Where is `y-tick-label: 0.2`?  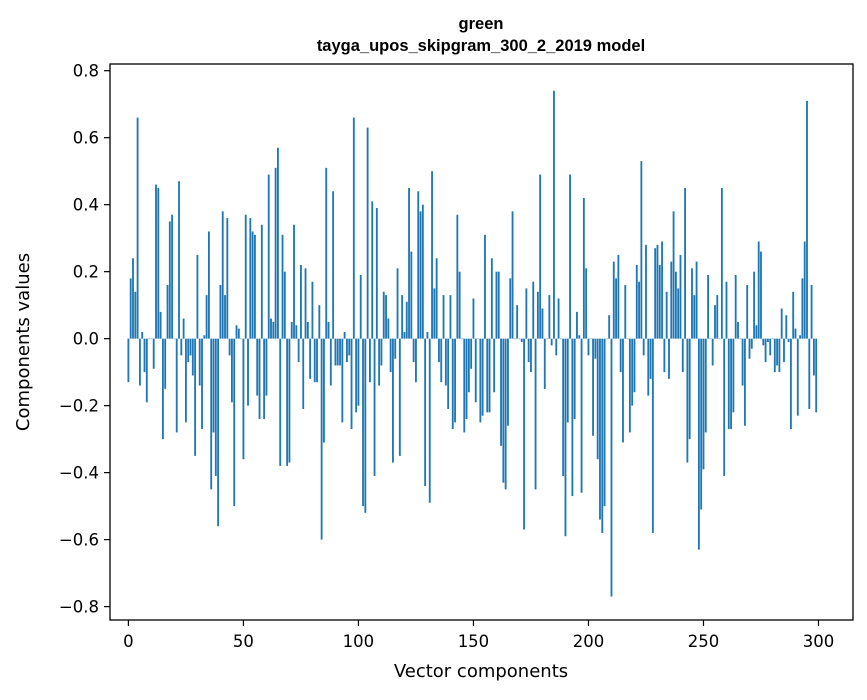 y-tick-label: 0.2 is located at coordinates (86, 272).